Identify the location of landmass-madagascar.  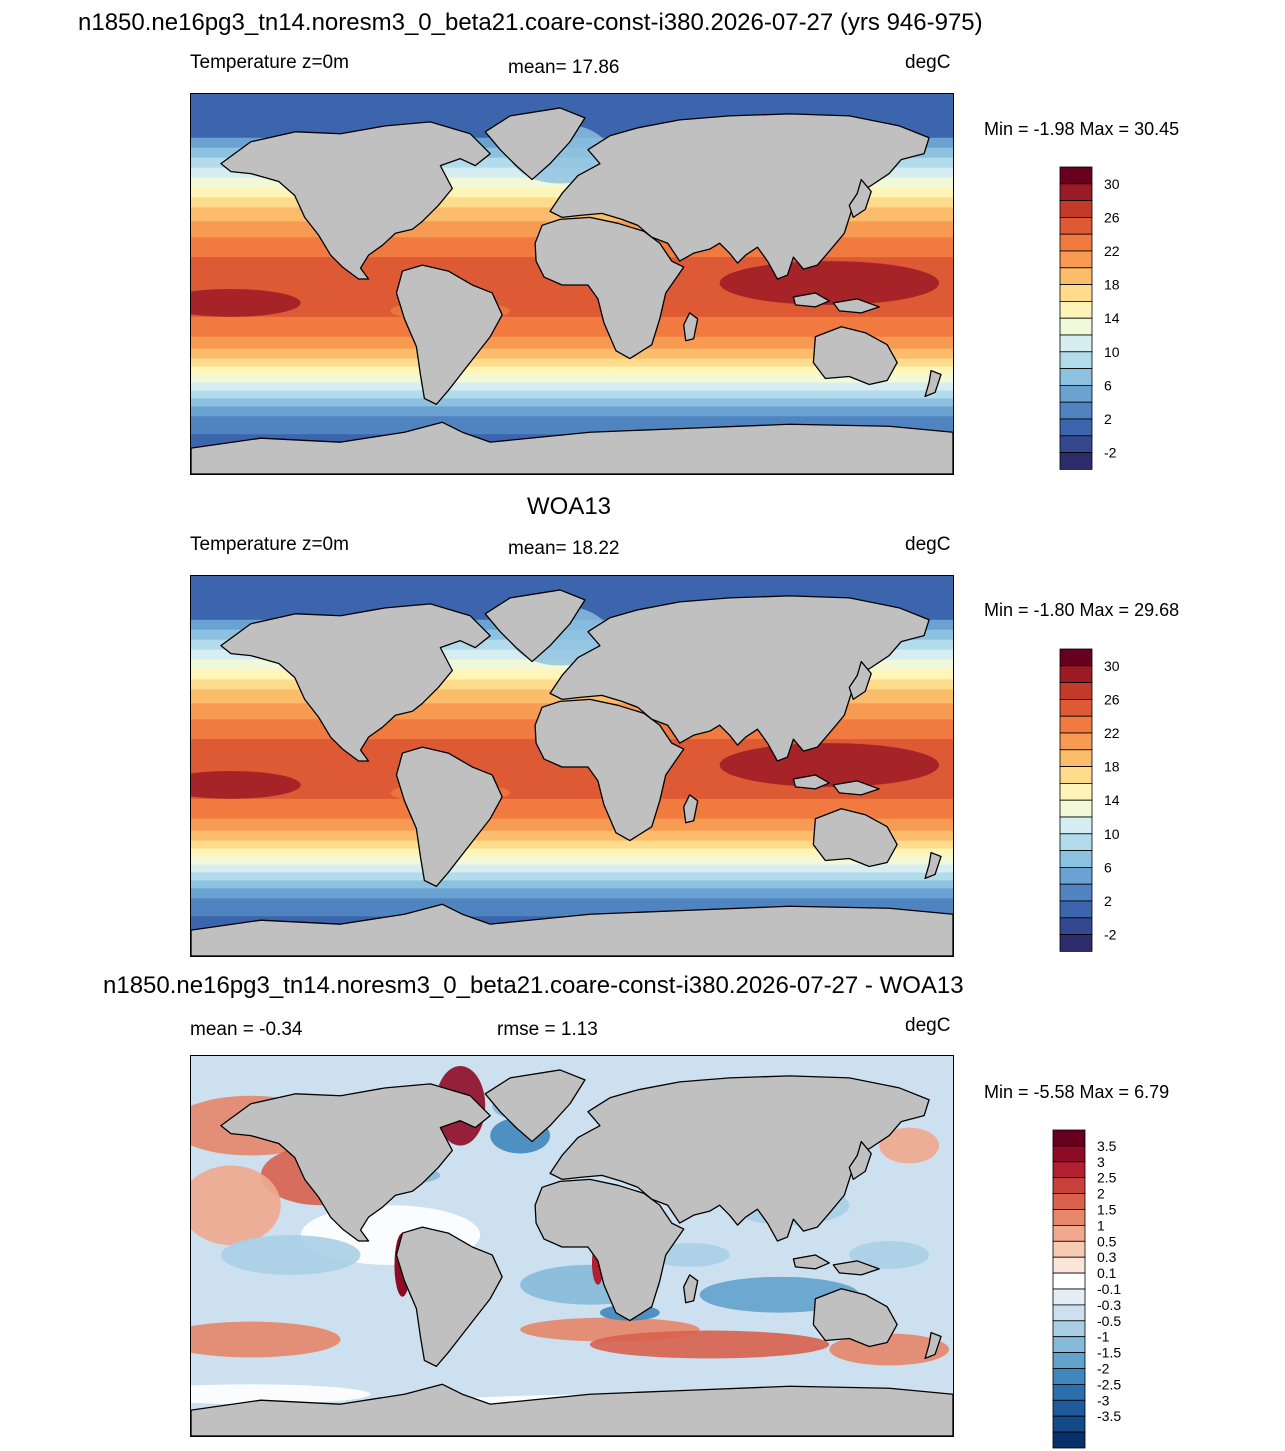
(691, 809).